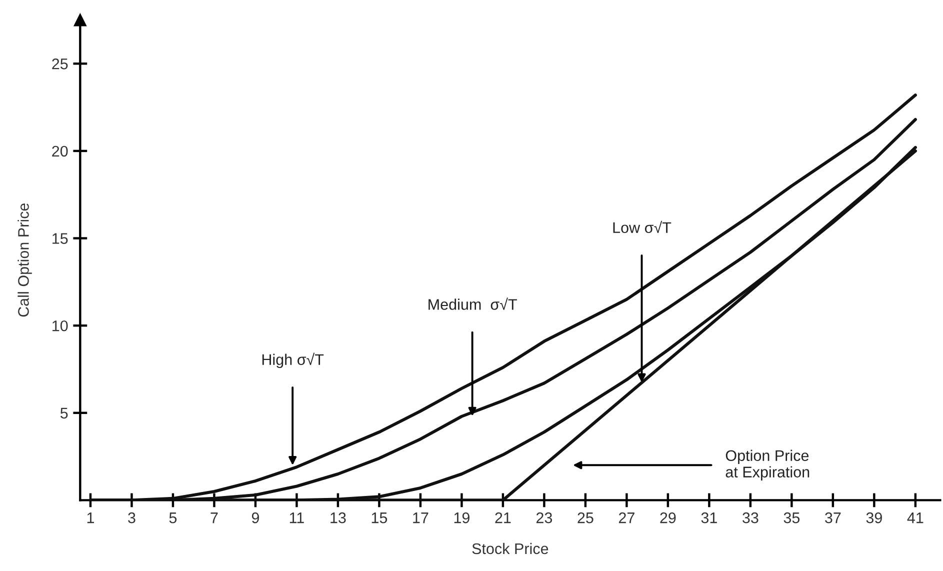  Describe the element at coordinates (544, 518) in the screenshot. I see `x-tick-label: 23` at that location.